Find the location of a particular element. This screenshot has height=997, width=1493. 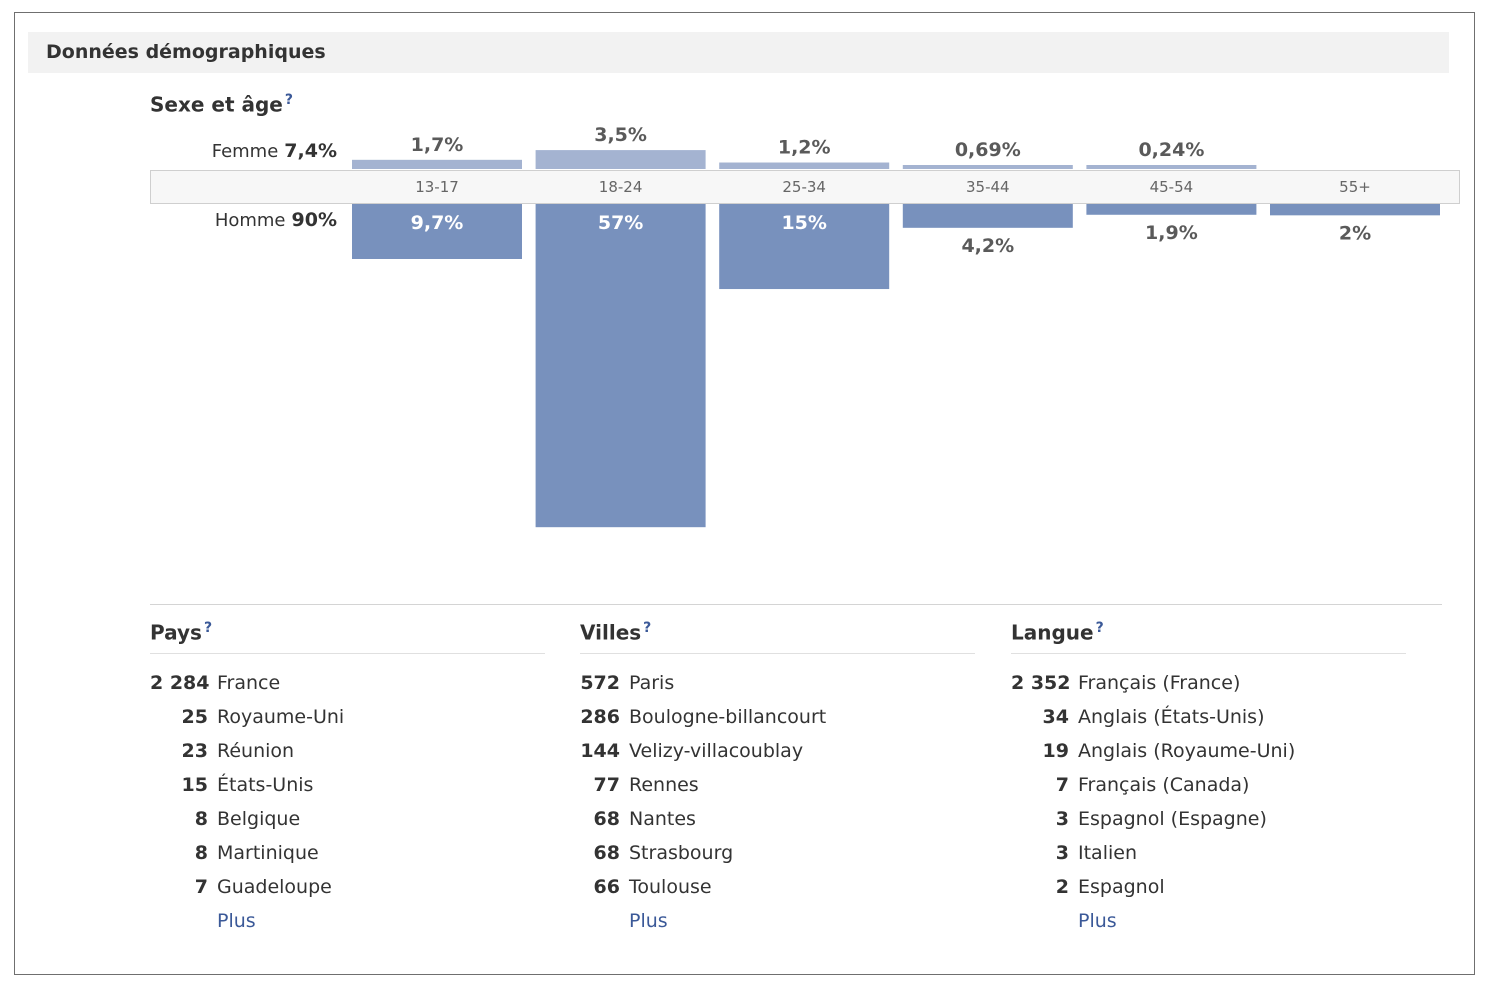

male-label: Homme is located at coordinates (250, 220).